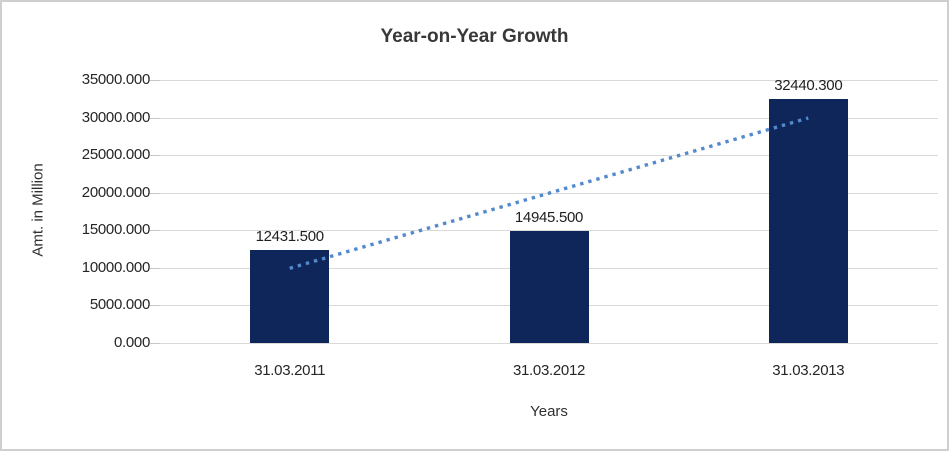  Describe the element at coordinates (116, 267) in the screenshot. I see `y-axis-tick-label: 10000.000` at that location.